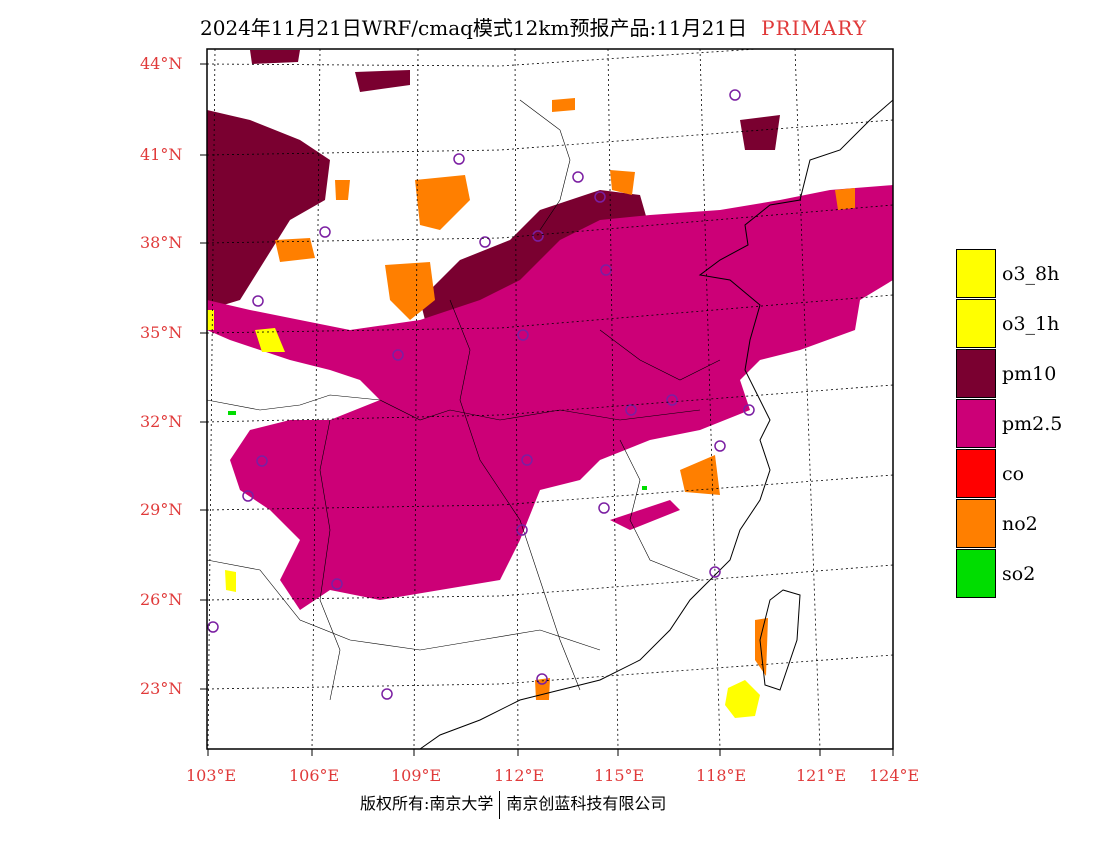 The width and height of the screenshot is (1100, 850). I want to click on legend-item-no2: no2, so click(1021, 524).